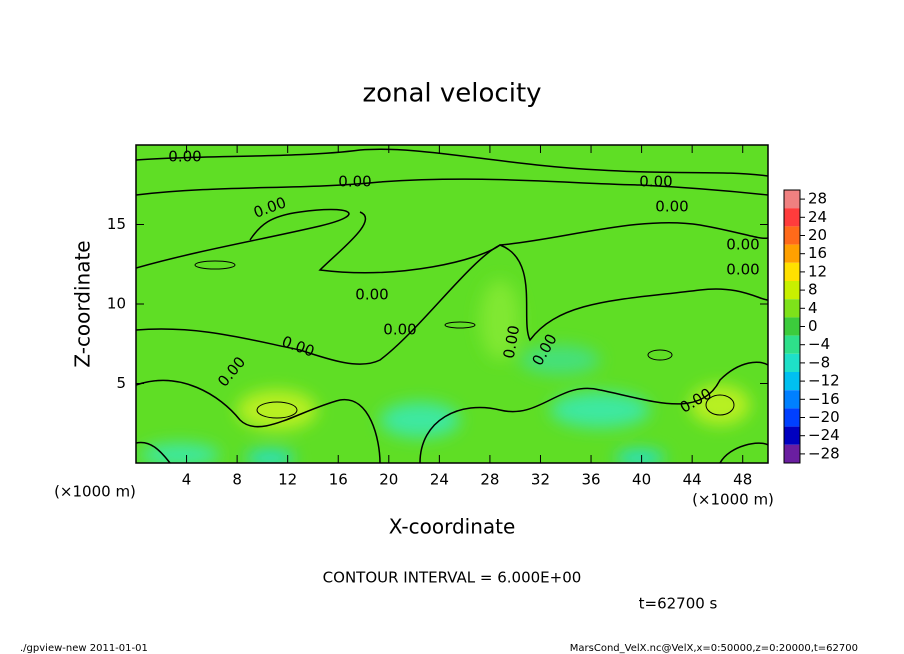 The width and height of the screenshot is (904, 654). What do you see at coordinates (84, 648) in the screenshot?
I see `footer-left: ./gpview-new 2011-01-01` at bounding box center [84, 648].